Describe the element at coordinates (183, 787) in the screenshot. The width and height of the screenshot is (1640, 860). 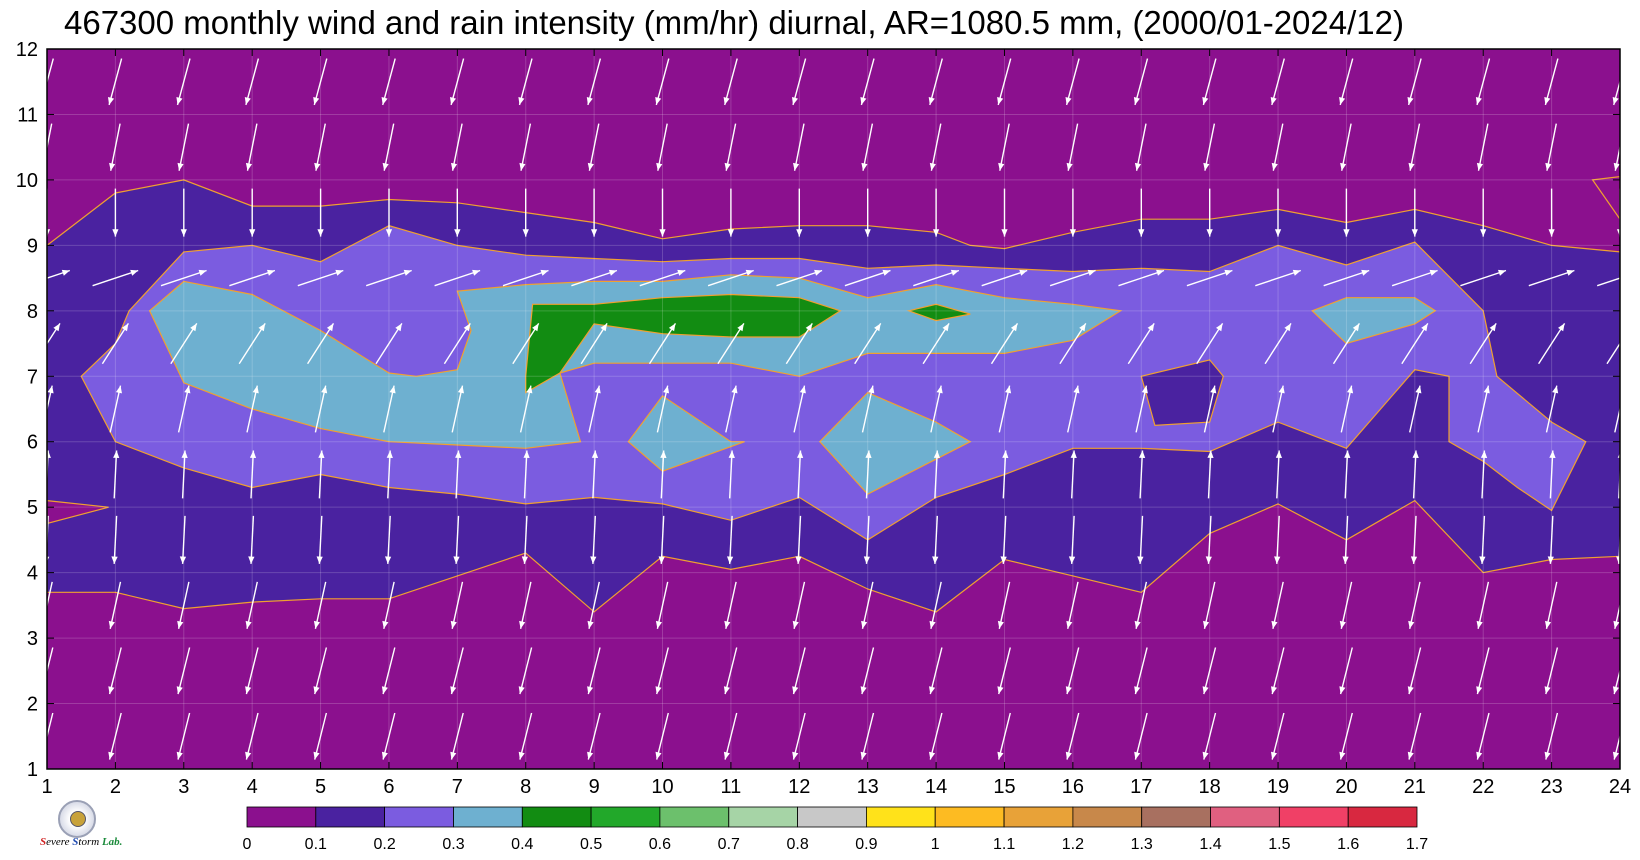
I see `x-tick-label: 3` at that location.